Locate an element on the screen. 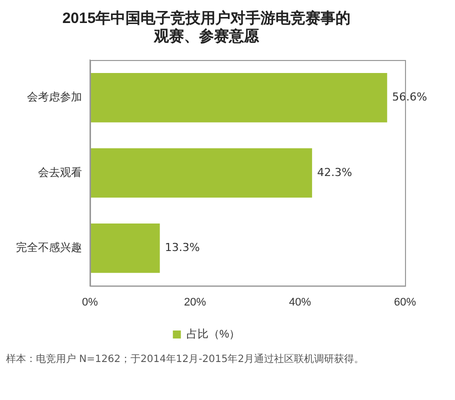  legend-label: 占比（%） is located at coordinates (213, 334).